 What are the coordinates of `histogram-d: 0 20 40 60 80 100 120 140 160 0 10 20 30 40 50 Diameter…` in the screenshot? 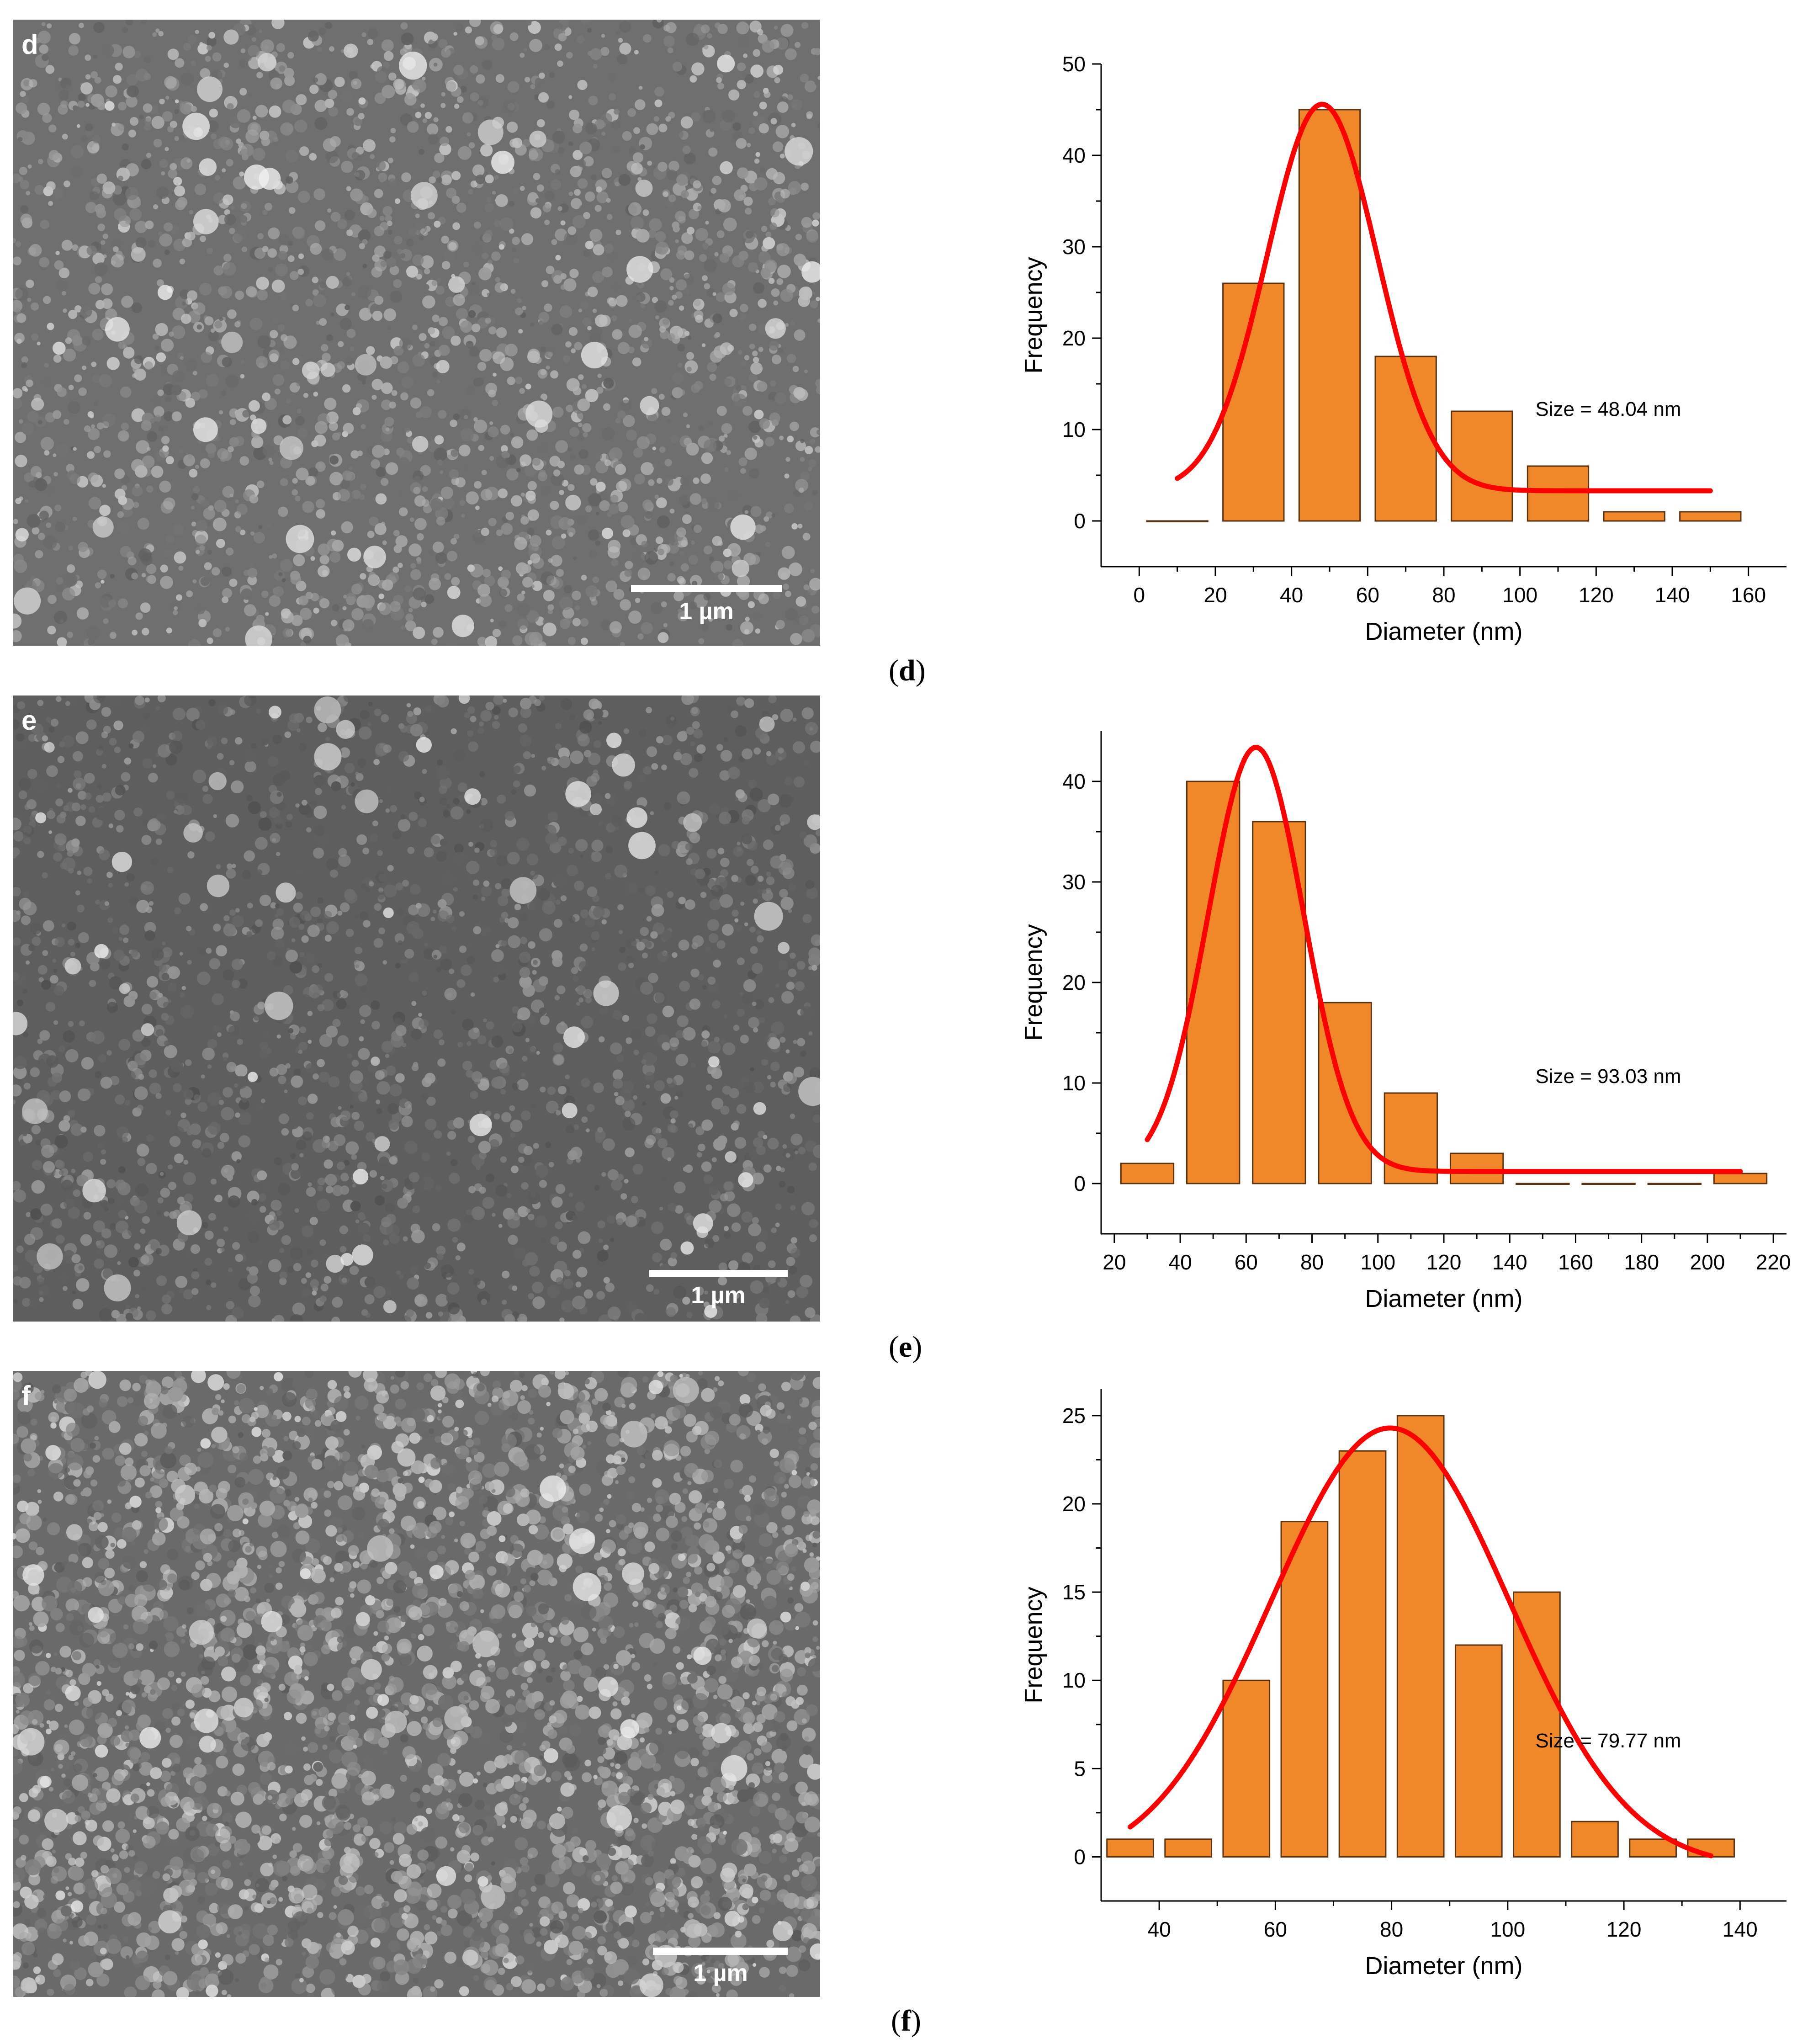 It's located at (1393, 353).